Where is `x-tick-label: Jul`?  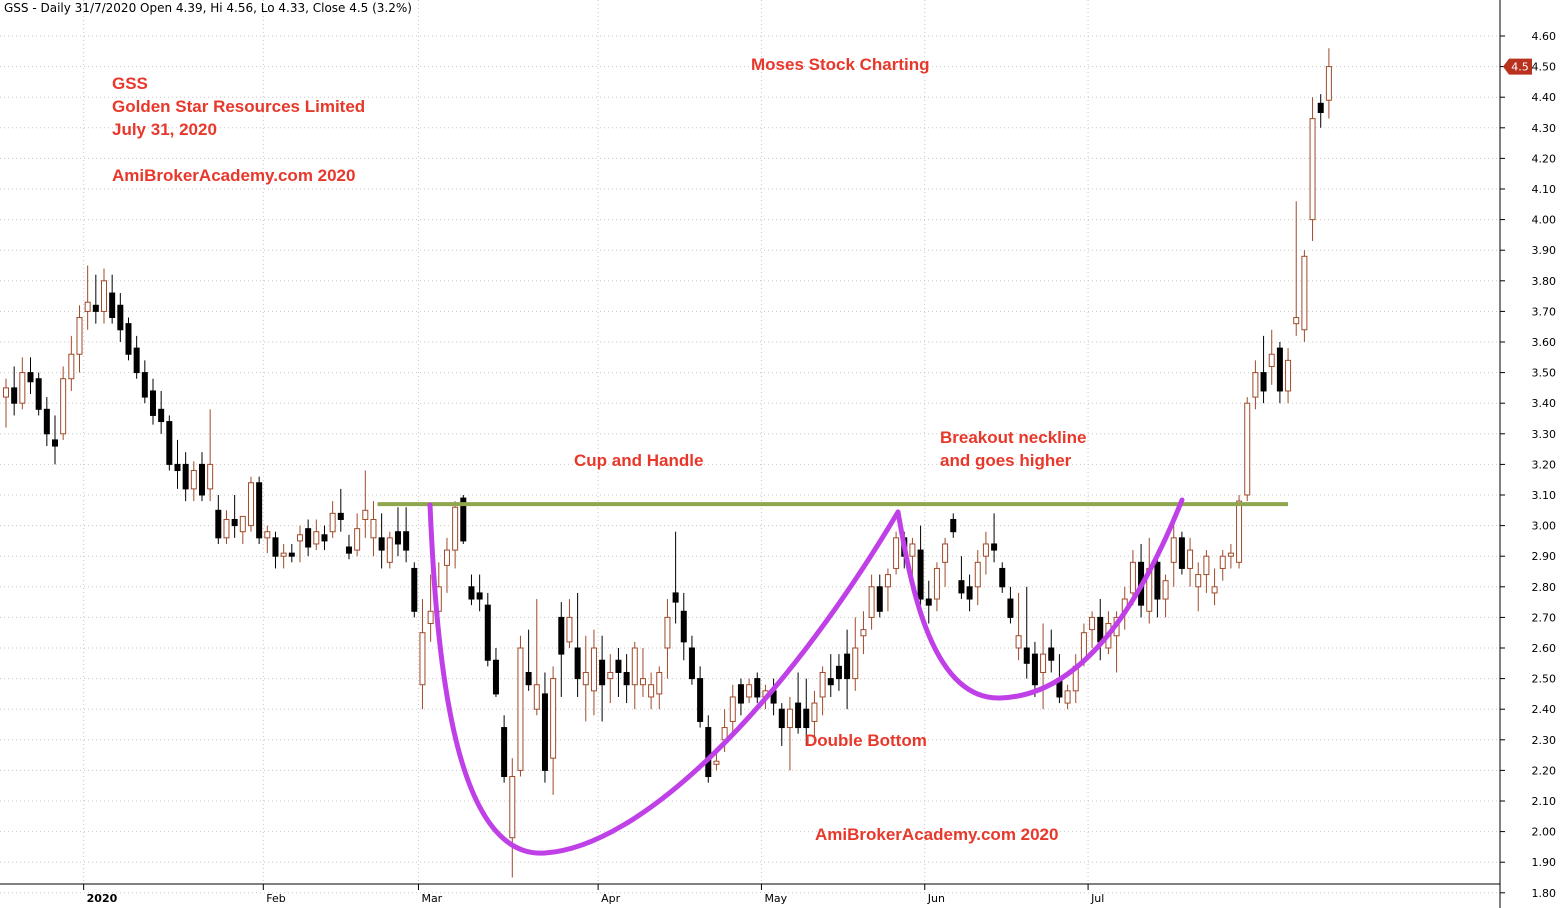
x-tick-label: Jul is located at coordinates (1097, 898).